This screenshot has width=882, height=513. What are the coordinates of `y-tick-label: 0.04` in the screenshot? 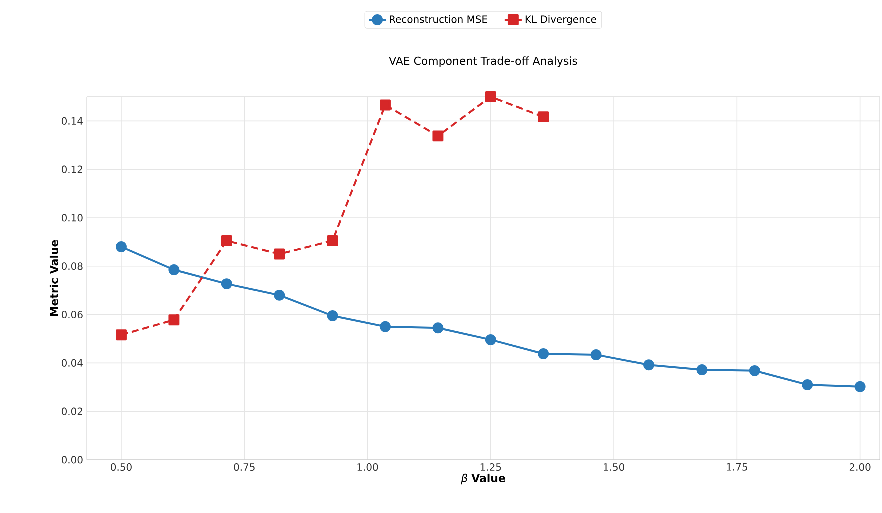 It's located at (72, 363).